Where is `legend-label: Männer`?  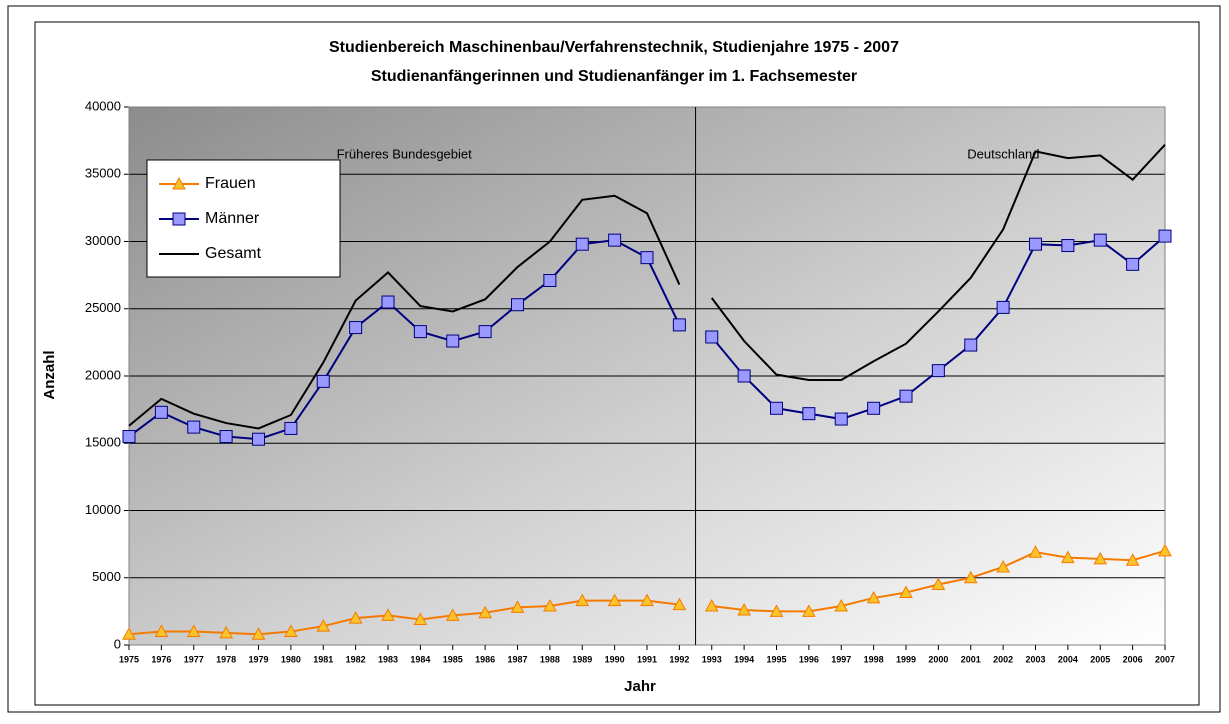
legend-label: Männer is located at coordinates (232, 218).